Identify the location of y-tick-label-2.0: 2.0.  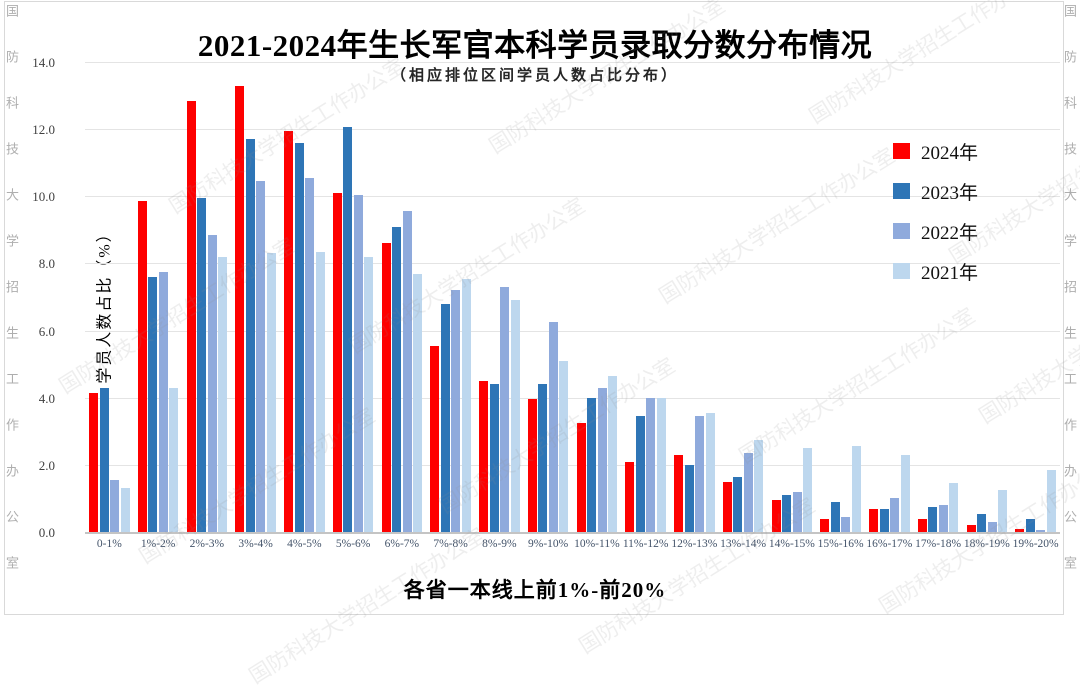
(46, 465).